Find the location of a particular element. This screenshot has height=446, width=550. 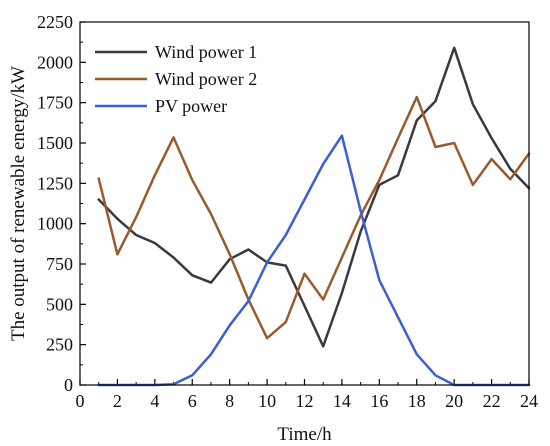

x-tick-label: 12 is located at coordinates (305, 401).